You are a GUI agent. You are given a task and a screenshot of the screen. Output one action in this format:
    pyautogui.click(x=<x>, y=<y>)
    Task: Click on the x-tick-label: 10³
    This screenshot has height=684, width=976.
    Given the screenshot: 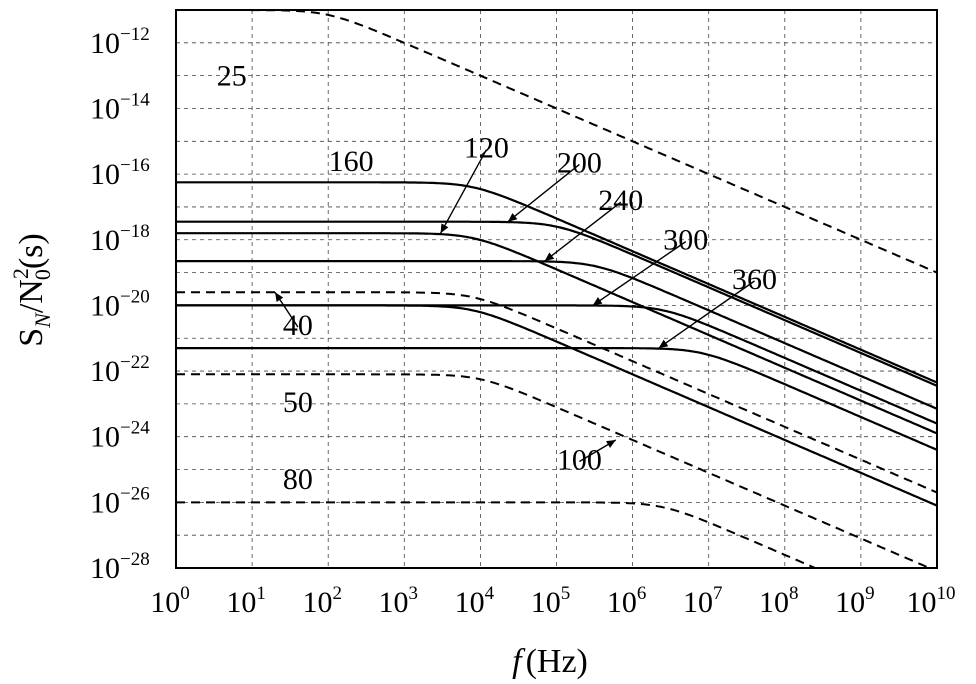 What is the action you would take?
    pyautogui.click(x=399, y=601)
    